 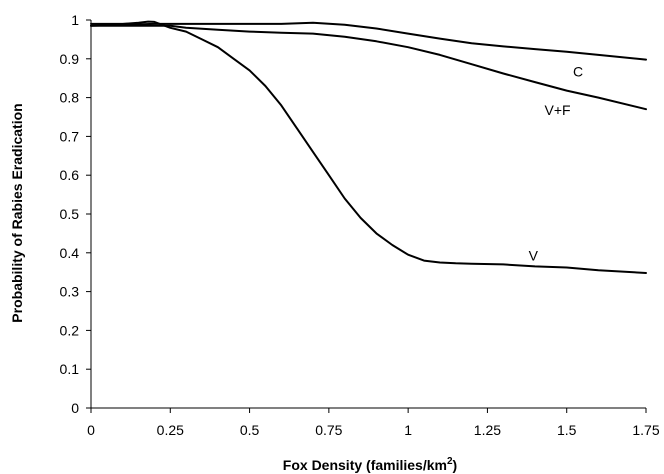 What do you see at coordinates (534, 256) in the screenshot?
I see `series-label-v: V` at bounding box center [534, 256].